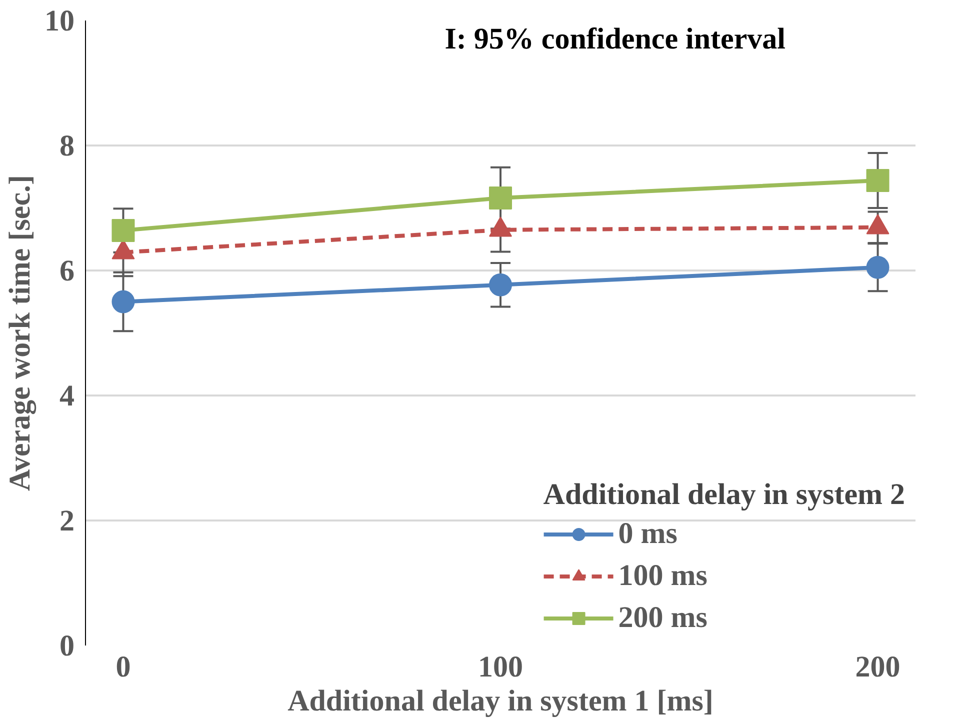  What do you see at coordinates (67, 146) in the screenshot?
I see `y-tick-label: 8` at bounding box center [67, 146].